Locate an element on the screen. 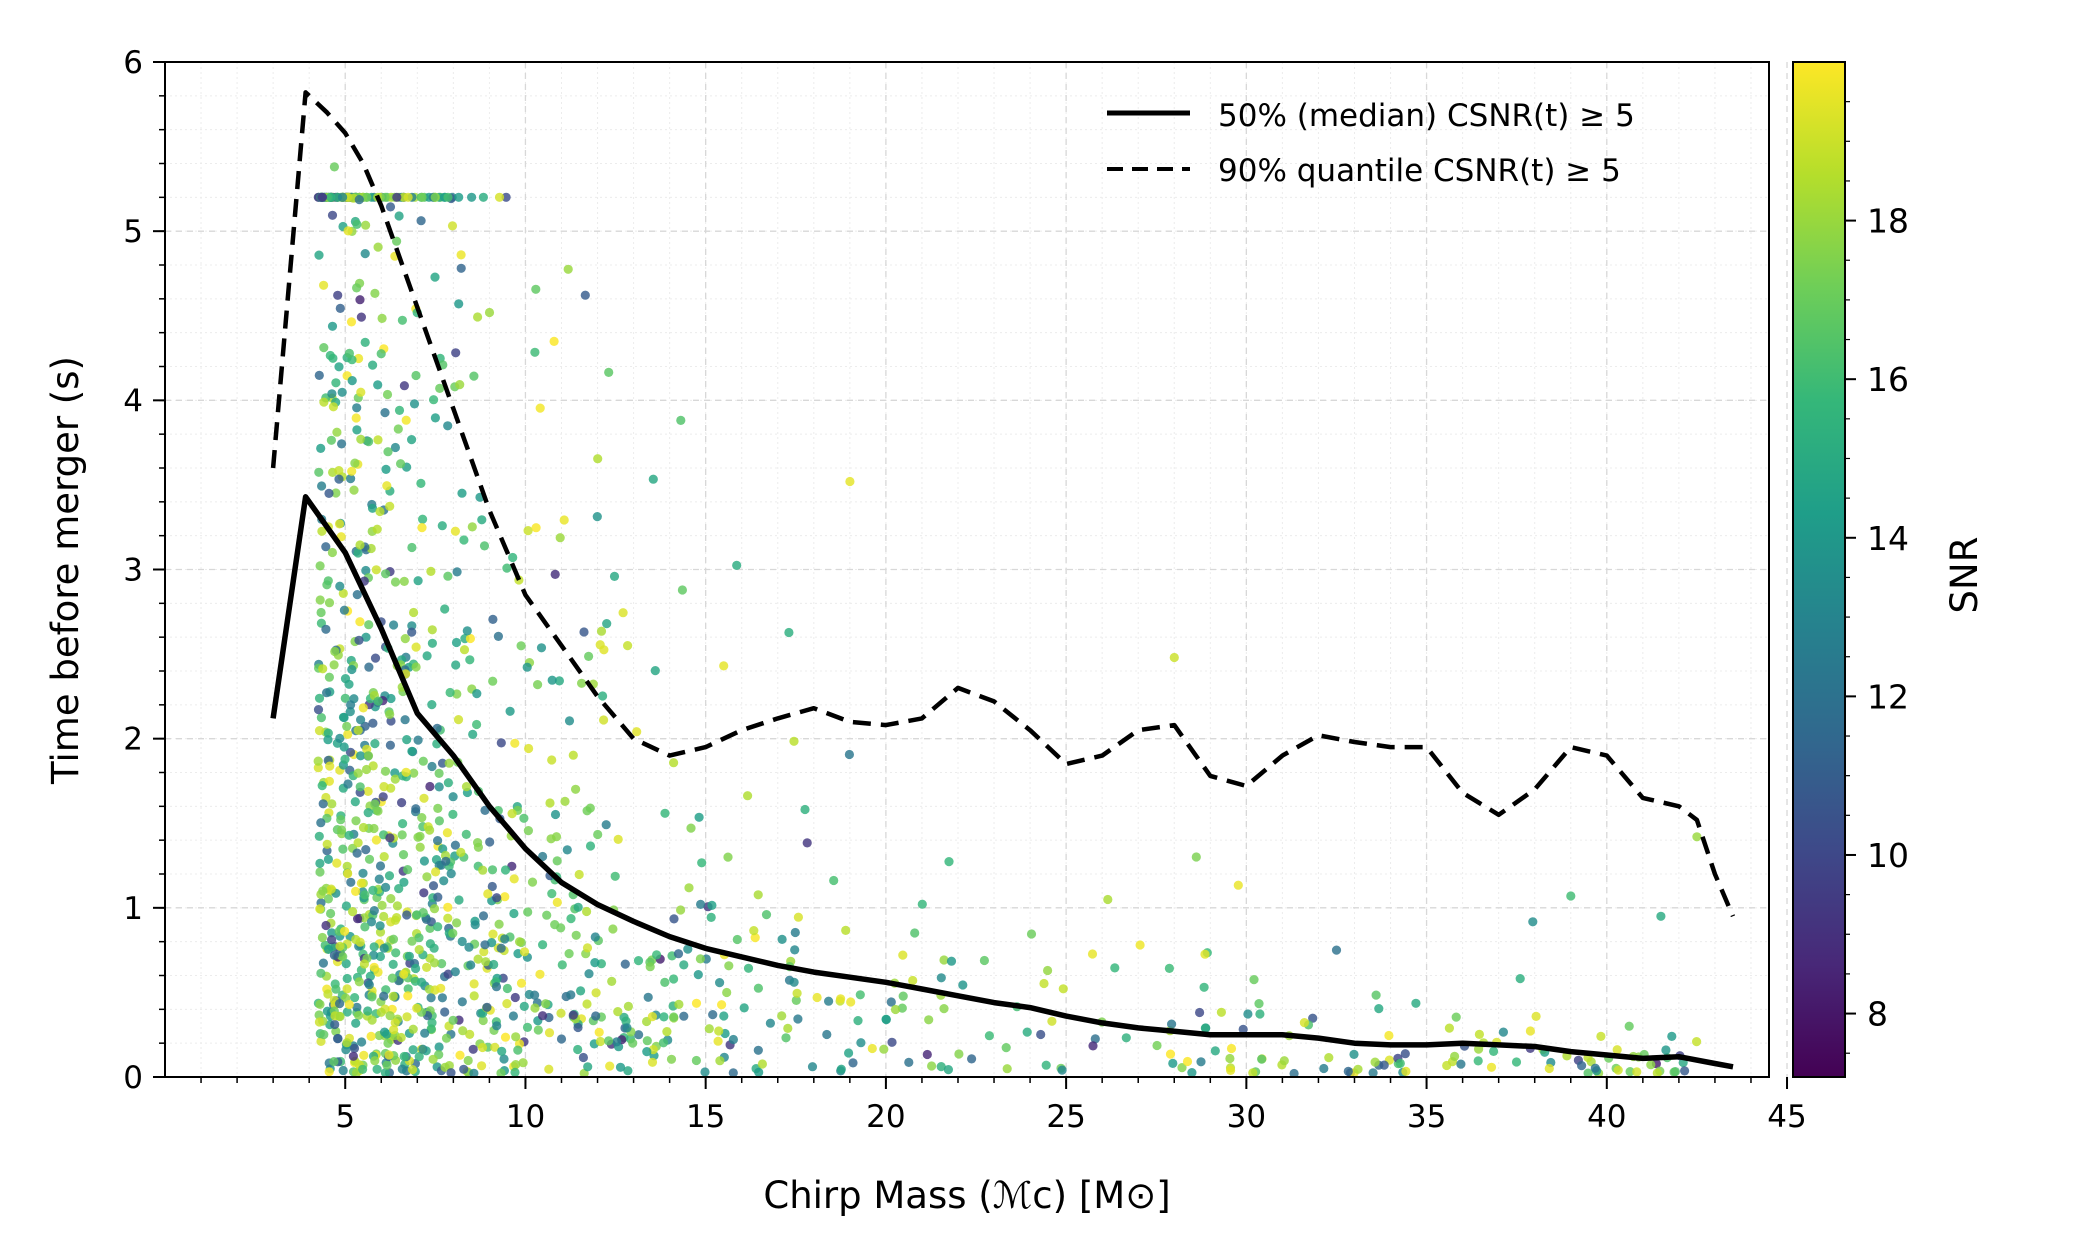  colorbar-tick-label: 18 is located at coordinates (1888, 221).